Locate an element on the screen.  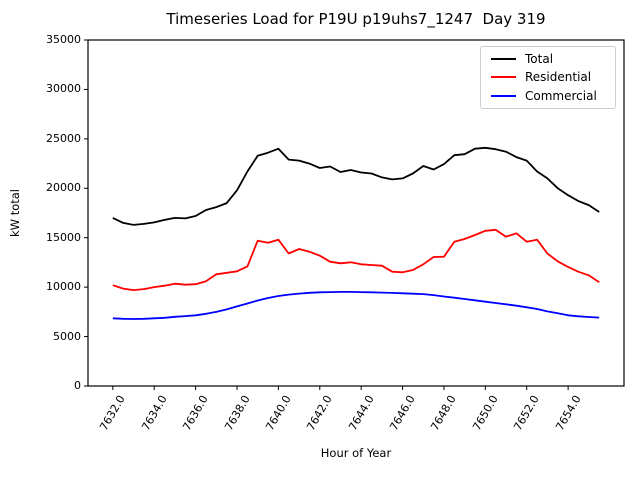
y-tick-label: 5000 is located at coordinates (67, 336).